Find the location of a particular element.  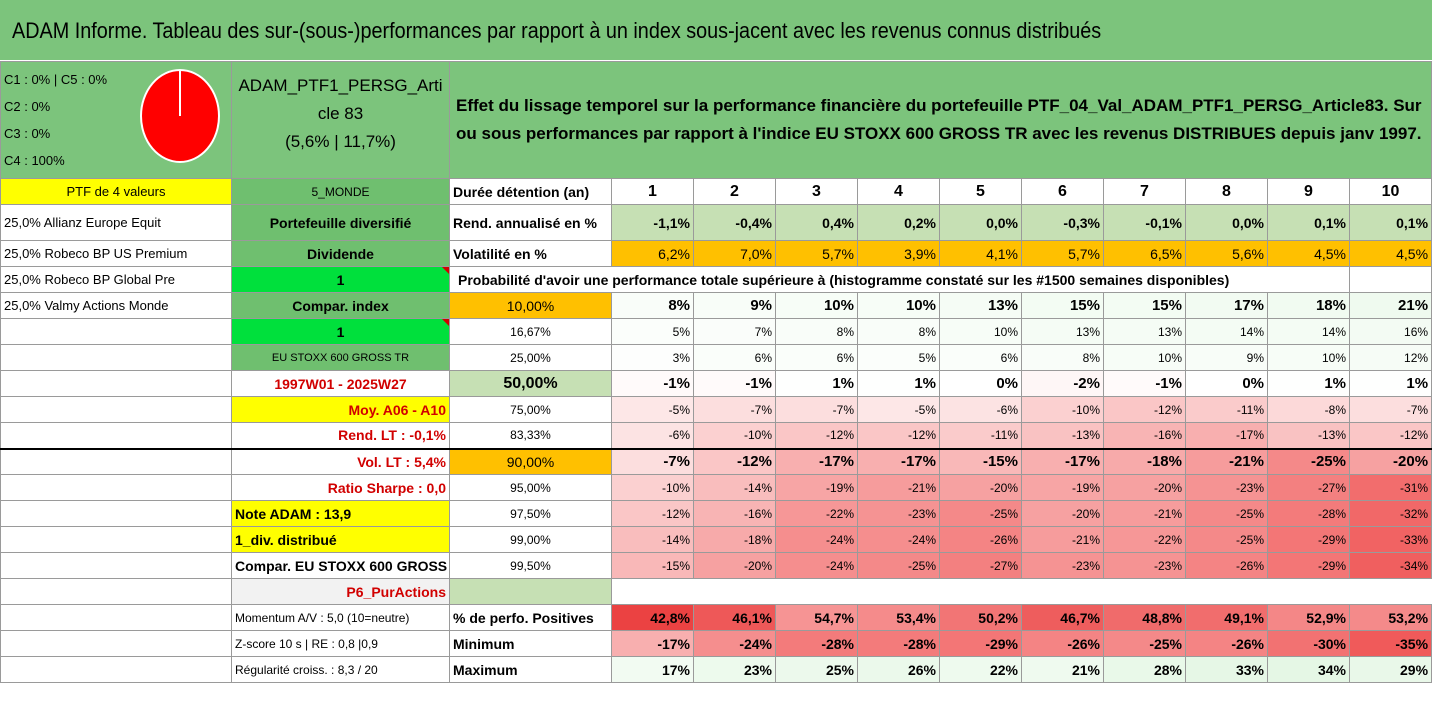

quantile-value: 15% is located at coordinates (1062, 305).